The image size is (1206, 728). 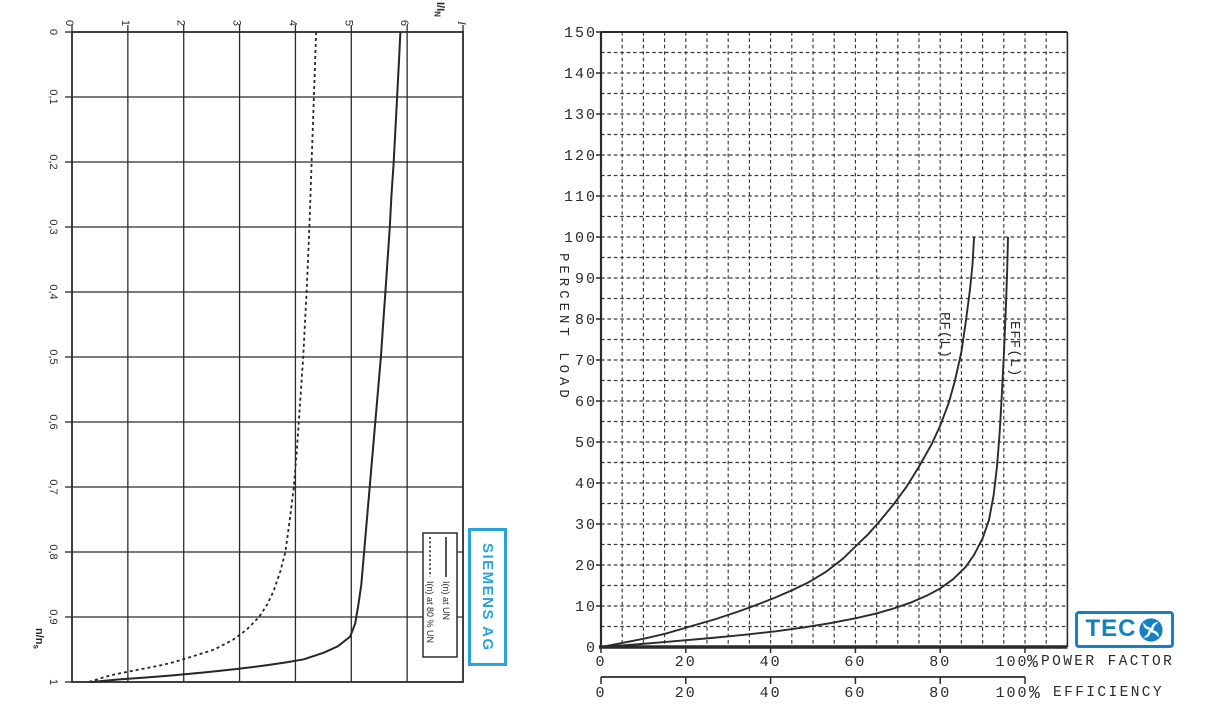 What do you see at coordinates (591, 648) in the screenshot?
I see `right-y-tick-label: 0` at bounding box center [591, 648].